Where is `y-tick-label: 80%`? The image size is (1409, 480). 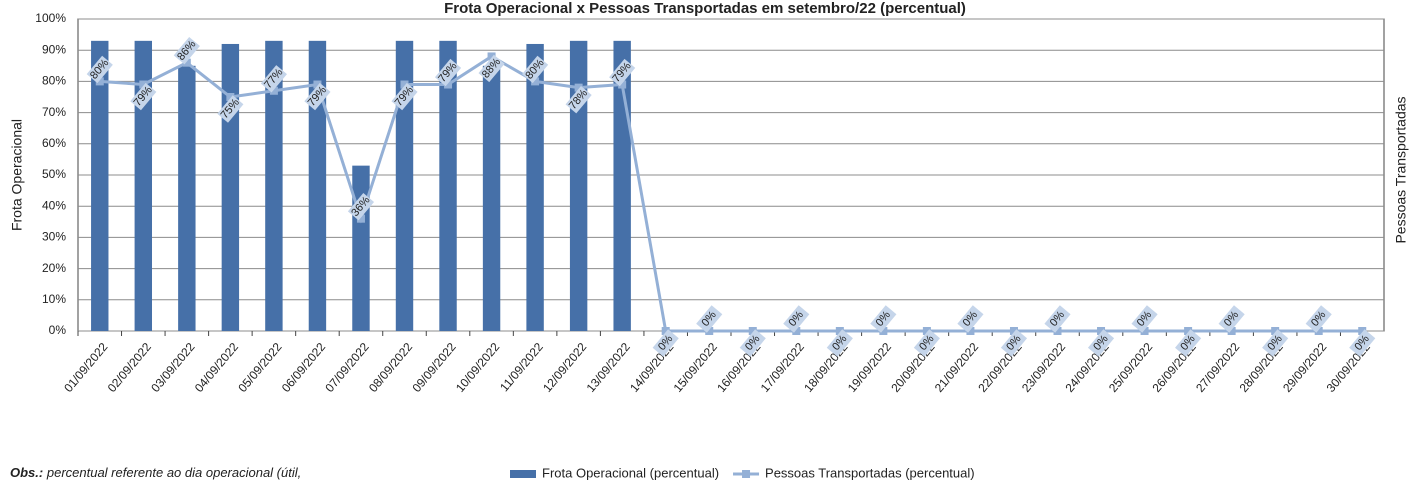
y-tick-label: 80% is located at coordinates (54, 81).